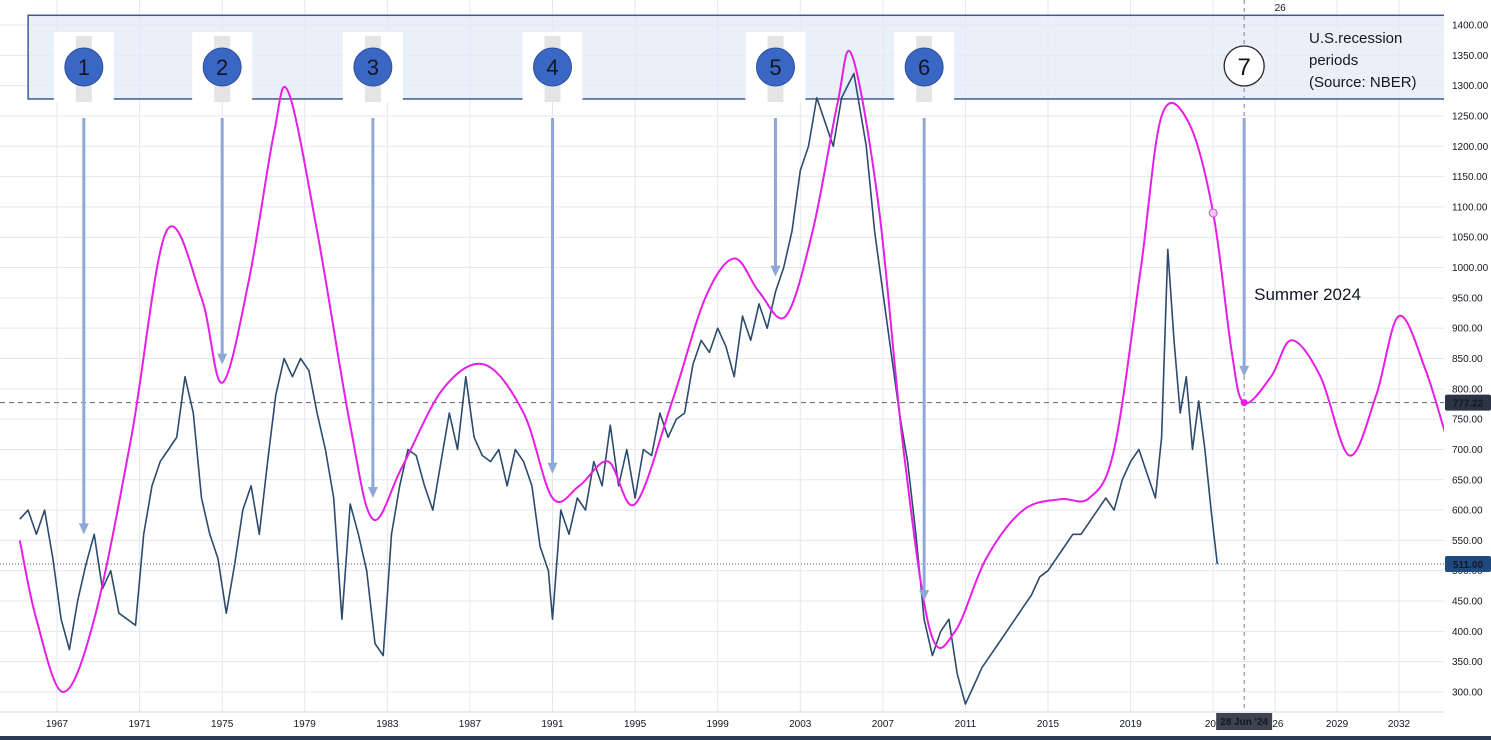 The width and height of the screenshot is (1491, 740). I want to click on recession-legend-line: periods, so click(1333, 60).